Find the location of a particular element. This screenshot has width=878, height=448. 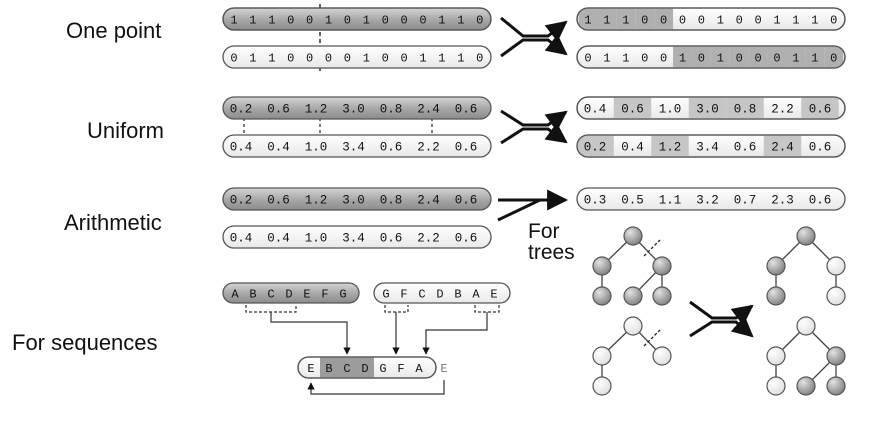

arithmetic-child-gene: 0.3 is located at coordinates (595, 201).